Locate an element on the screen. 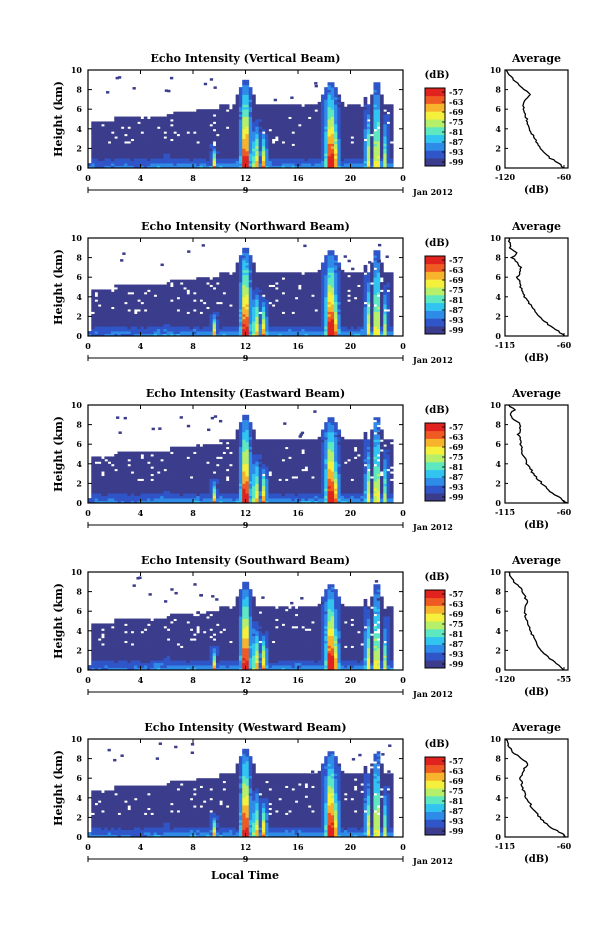 The width and height of the screenshot is (616, 929). colorbar-tick-label: -87 is located at coordinates (456, 142).